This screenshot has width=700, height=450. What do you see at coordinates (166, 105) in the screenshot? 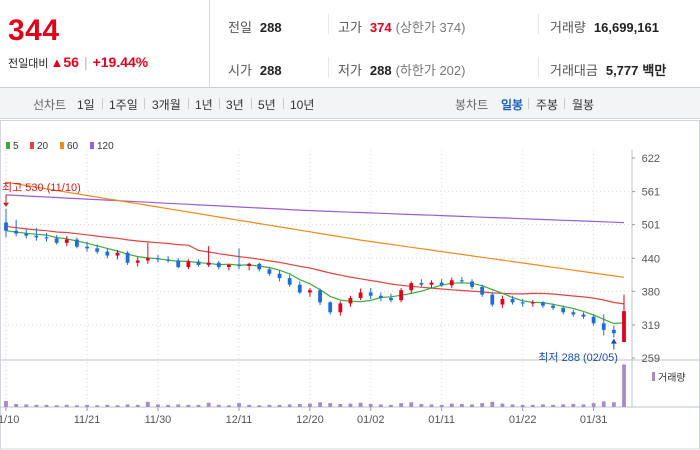
I see `tab-3month: 3개월` at bounding box center [166, 105].